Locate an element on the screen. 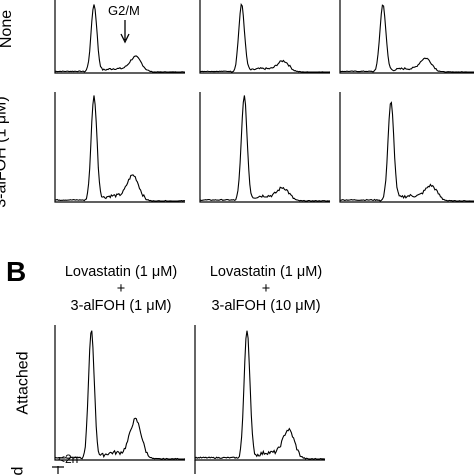 The height and width of the screenshot is (475, 474). column-header-1-line3: 3-alFOH (1 μM) is located at coordinates (121, 306).